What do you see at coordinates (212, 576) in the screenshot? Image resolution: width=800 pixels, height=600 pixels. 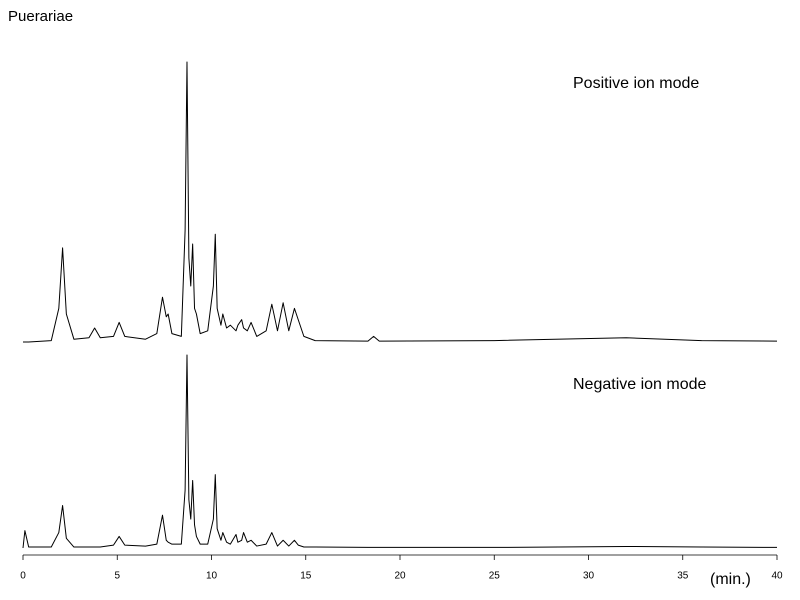 I see `x-tick-label: 10` at bounding box center [212, 576].